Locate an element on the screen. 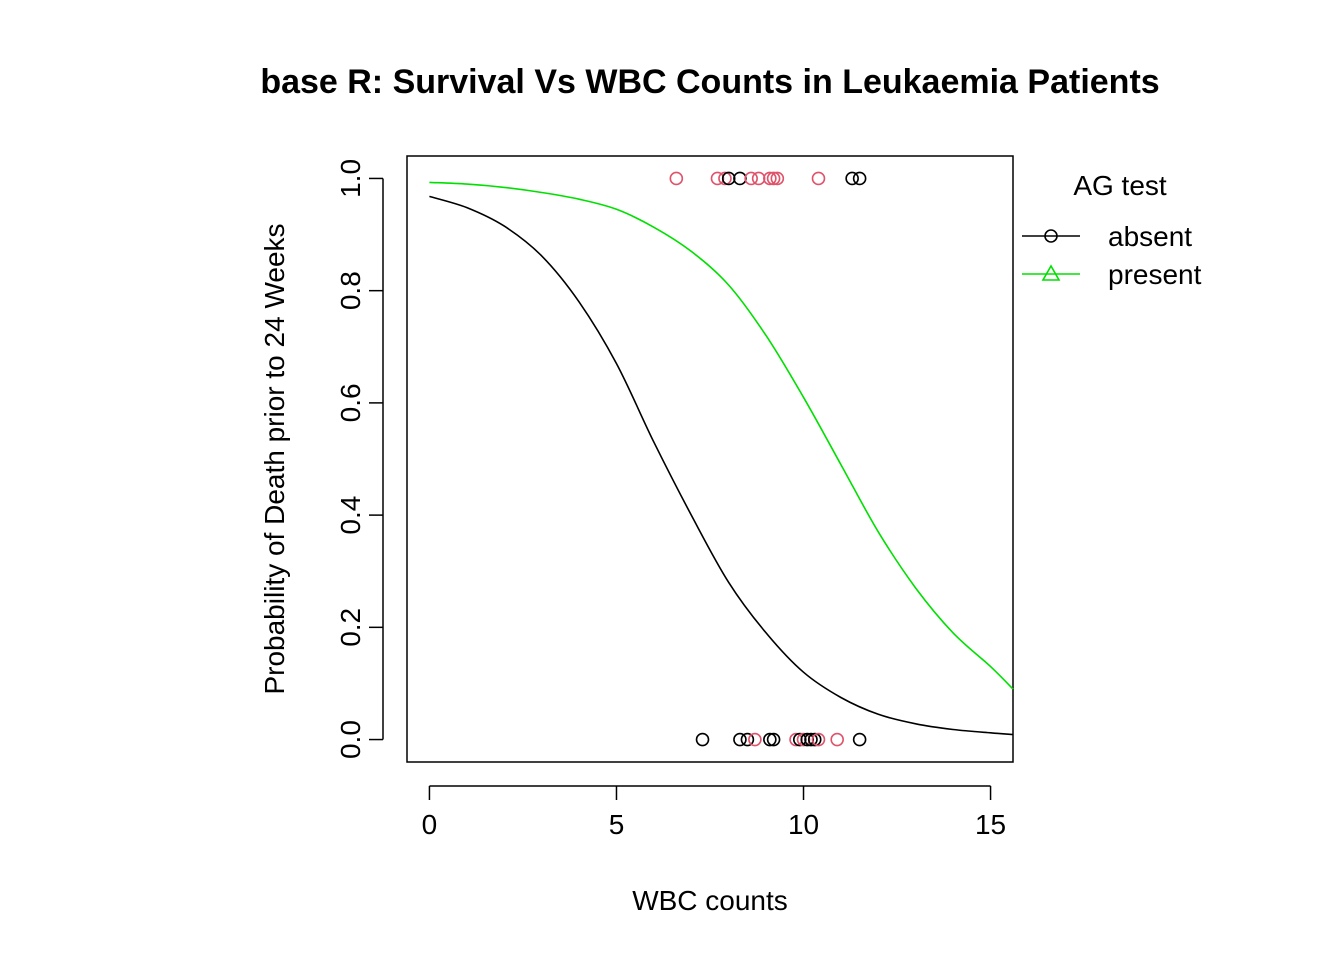 The width and height of the screenshot is (1344, 960). x-tick-label: 10 is located at coordinates (803, 824).